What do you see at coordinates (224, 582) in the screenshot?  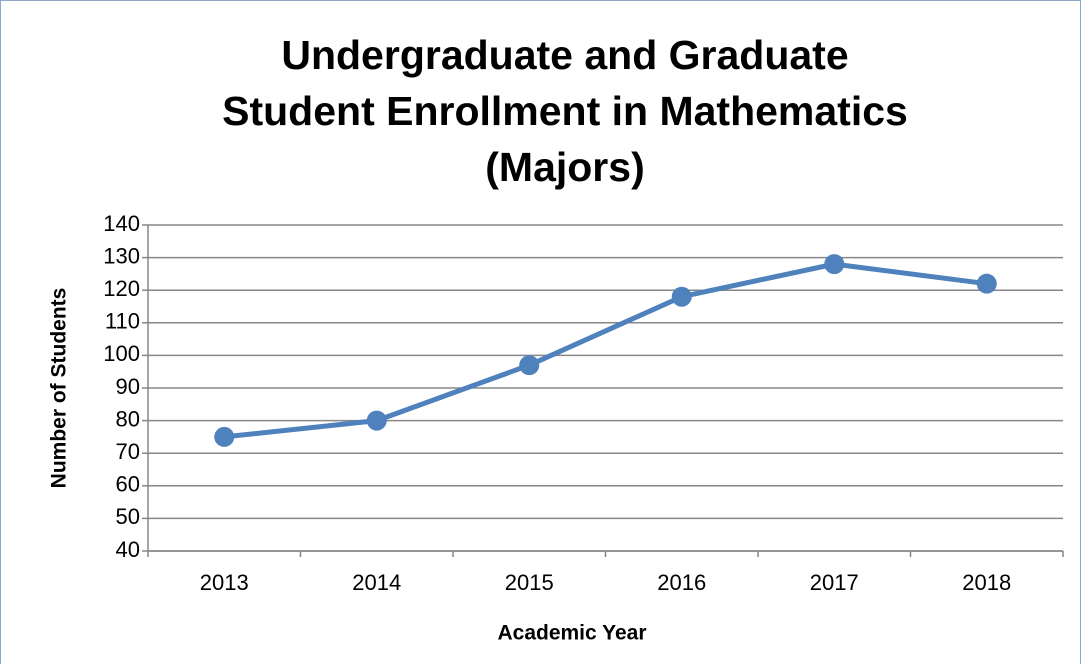 I see `x-tick-label: 2013` at bounding box center [224, 582].